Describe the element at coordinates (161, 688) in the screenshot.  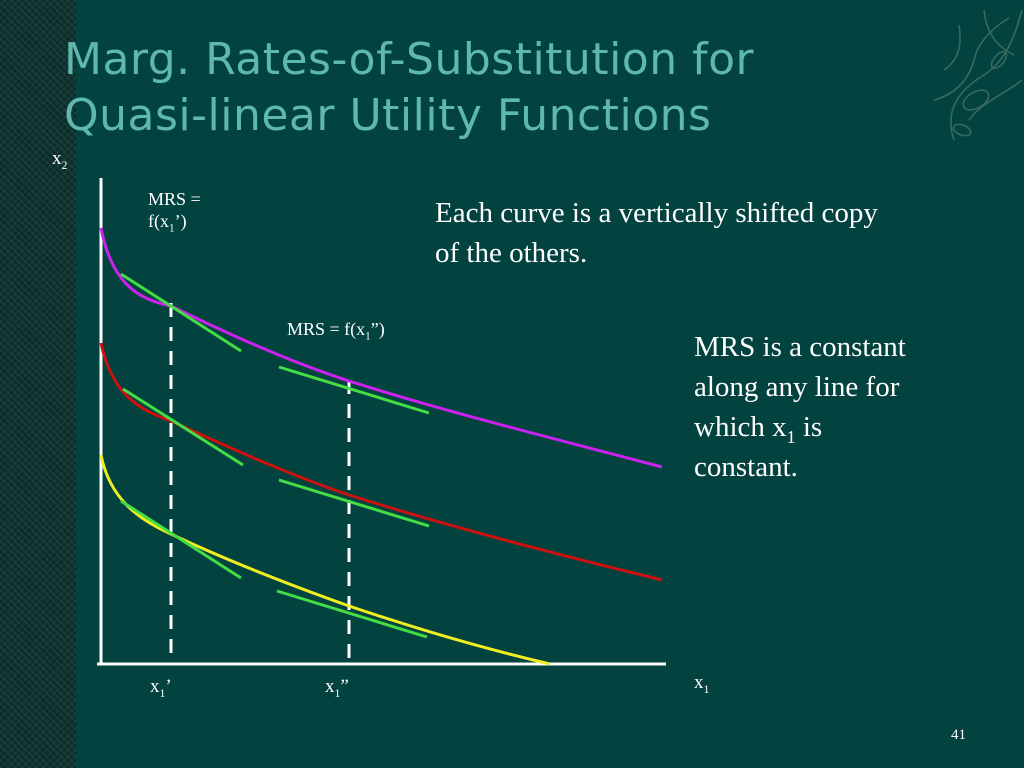
I see `tick-label-x1-prime: x1’` at that location.